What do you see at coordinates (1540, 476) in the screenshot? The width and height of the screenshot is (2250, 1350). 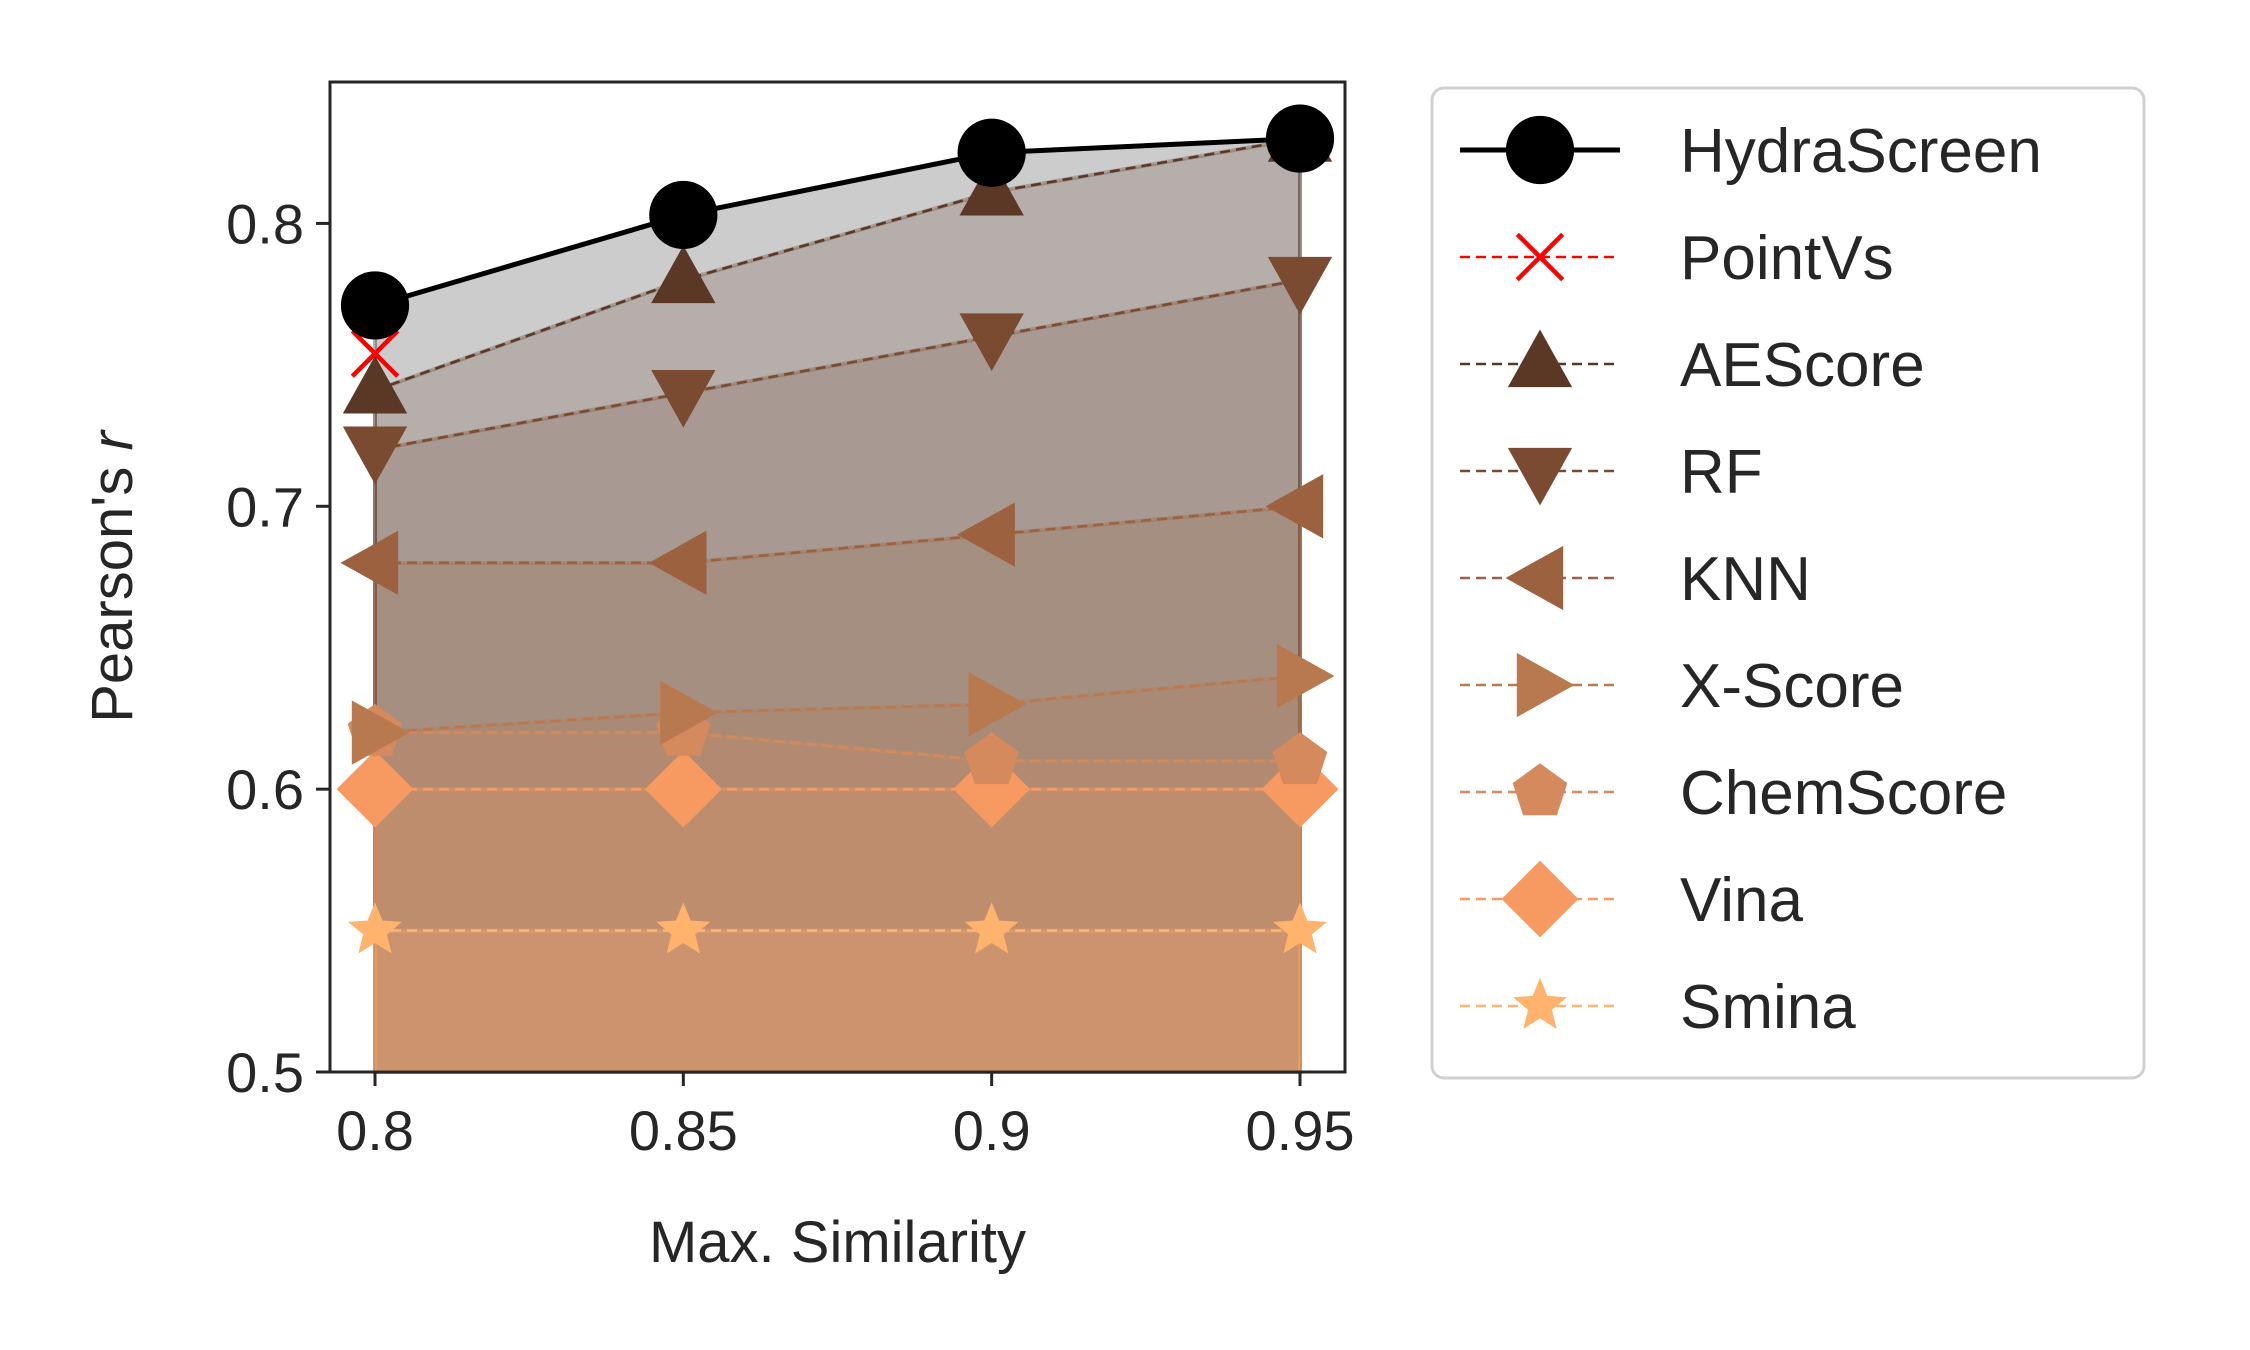 I see `legend-marker-rf` at bounding box center [1540, 476].